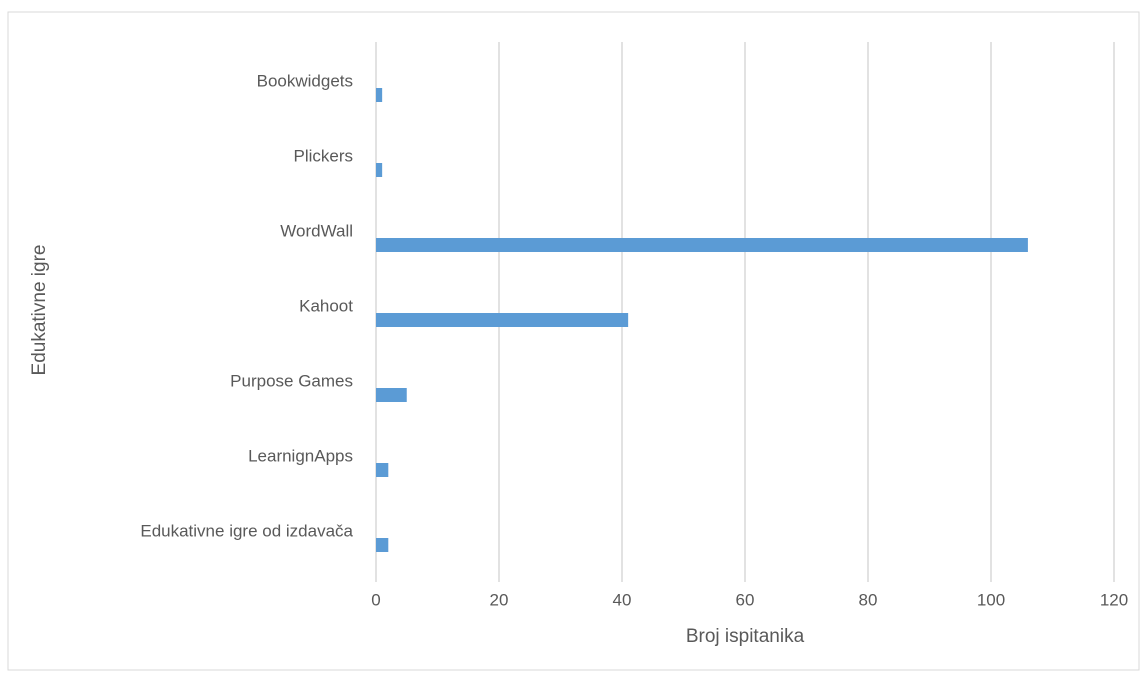 Image resolution: width=1147 pixels, height=677 pixels. Describe the element at coordinates (39, 310) in the screenshot. I see `y-axis-title: Edukativne igre` at that location.